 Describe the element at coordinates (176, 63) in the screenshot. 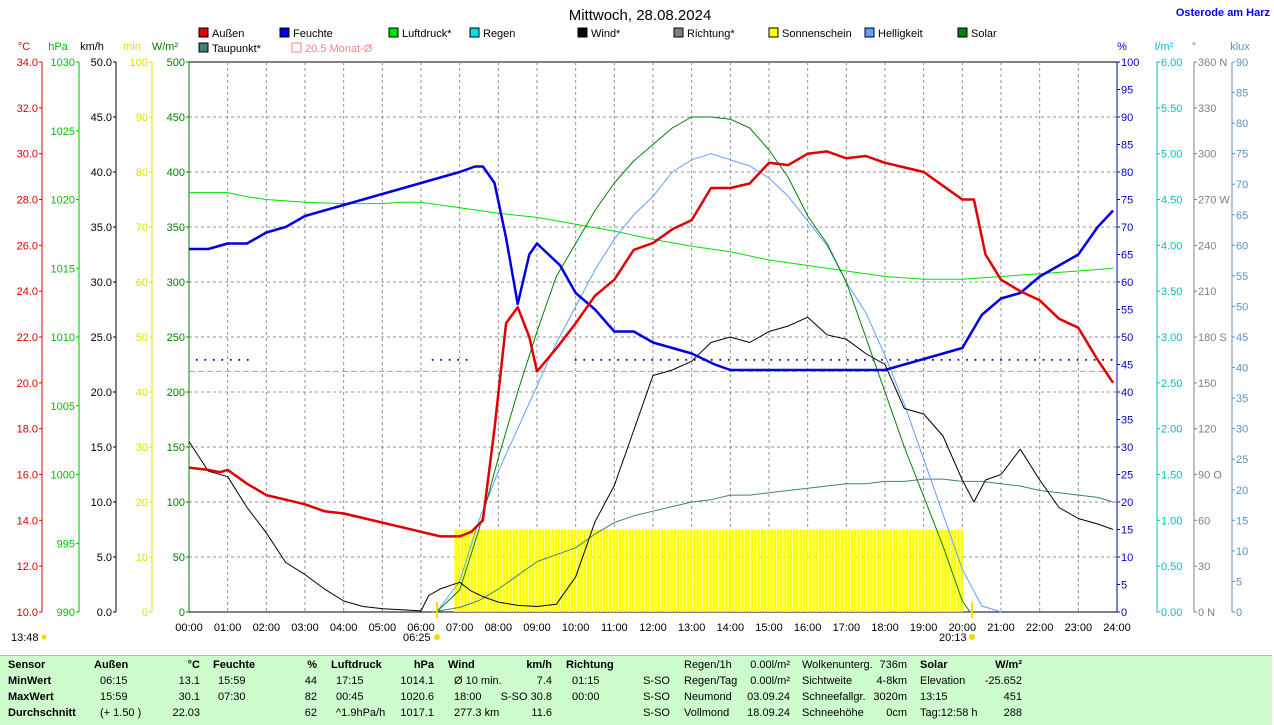

I see `solar-tick-label: 500` at that location.